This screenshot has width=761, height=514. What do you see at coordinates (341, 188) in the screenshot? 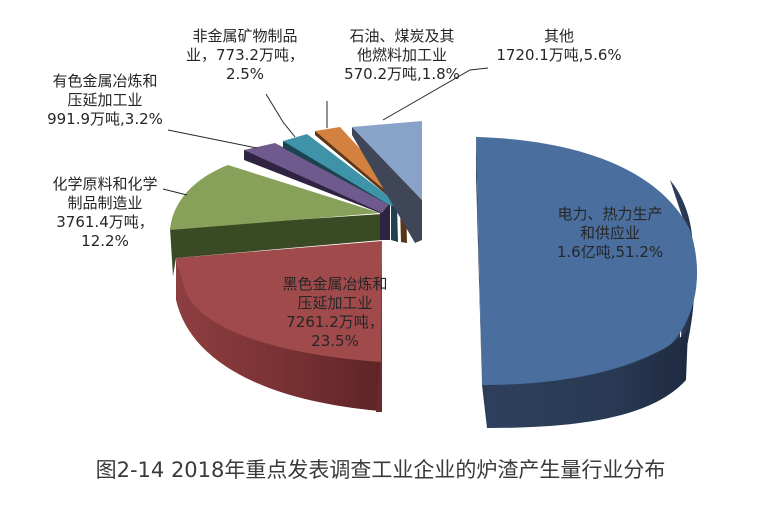
I see `slice-nonmetal` at bounding box center [341, 188].